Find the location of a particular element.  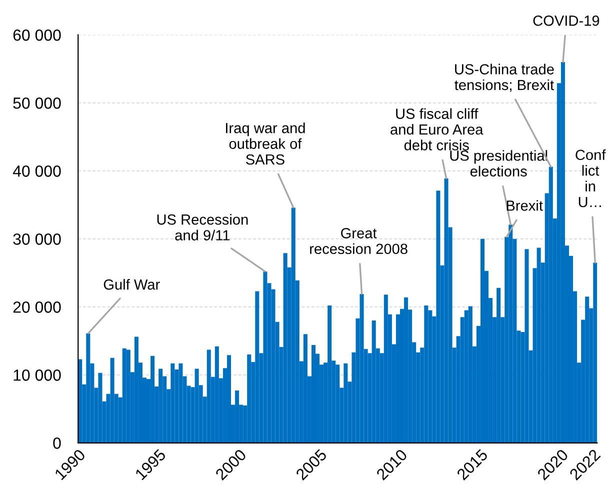

annotation: Gulf War is located at coordinates (132, 284).